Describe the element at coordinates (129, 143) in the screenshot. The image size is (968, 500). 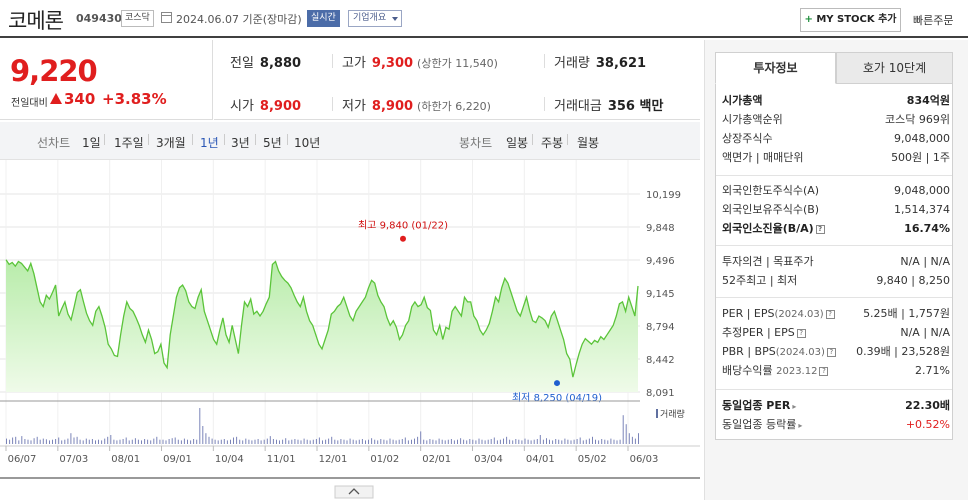
I see `period-tab-1w: 1주일` at that location.